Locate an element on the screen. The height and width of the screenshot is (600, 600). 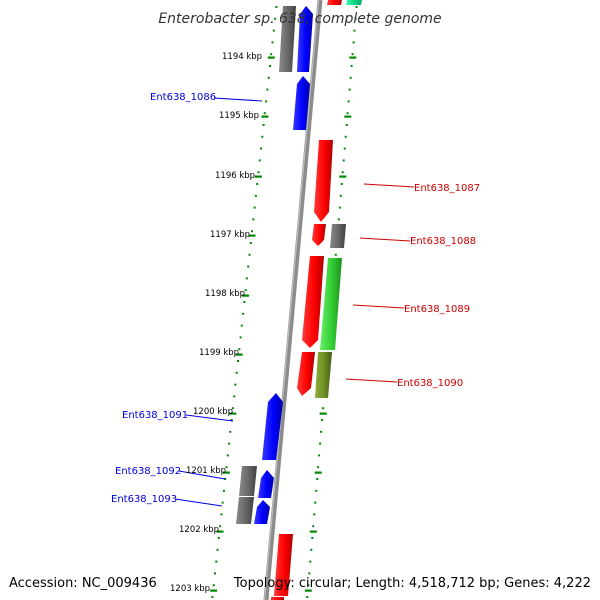
gene-label-ent638-1092: Ent638_1092 is located at coordinates (148, 471).